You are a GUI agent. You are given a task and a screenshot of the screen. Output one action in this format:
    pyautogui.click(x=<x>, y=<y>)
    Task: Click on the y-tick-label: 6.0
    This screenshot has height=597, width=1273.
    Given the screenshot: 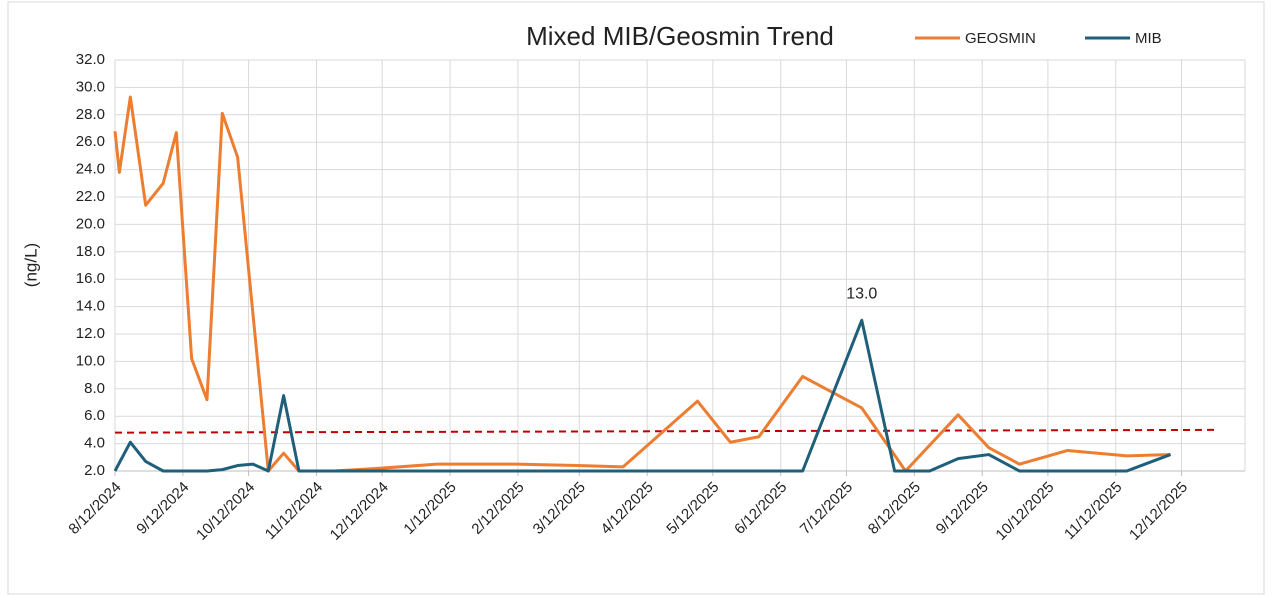 What is the action you would take?
    pyautogui.click(x=94, y=415)
    